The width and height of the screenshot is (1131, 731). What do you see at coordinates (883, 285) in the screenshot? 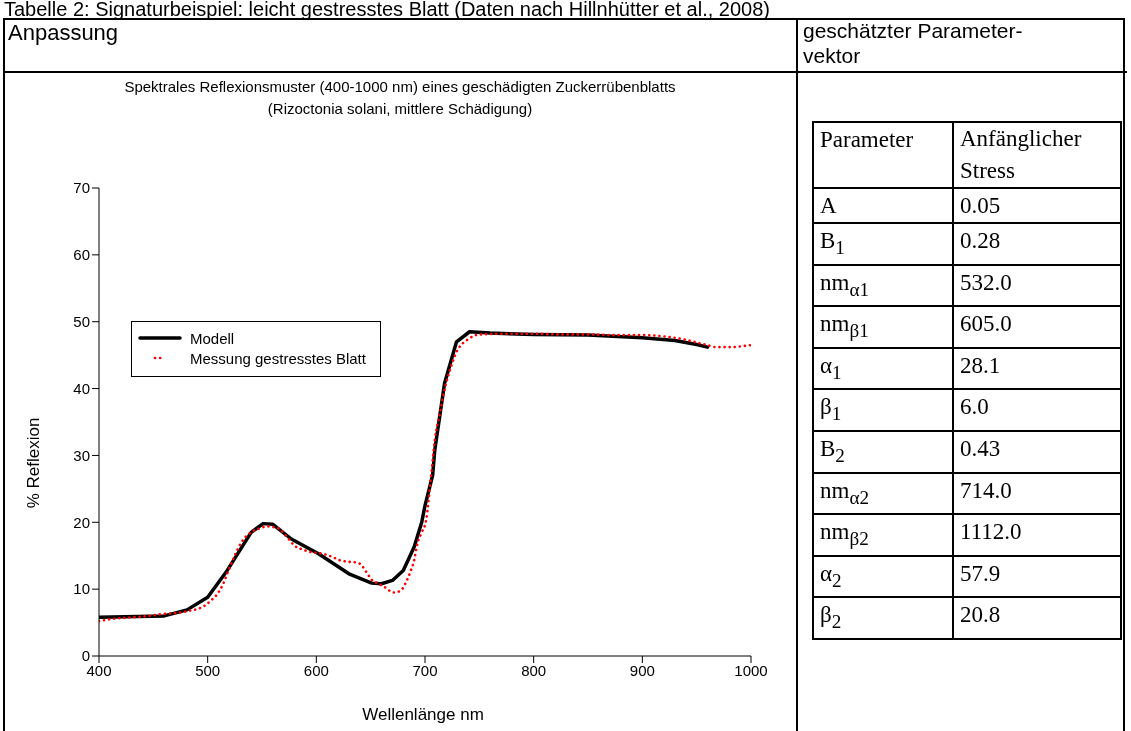
I see `category-label: nm$_{α1}$` at bounding box center [883, 285].